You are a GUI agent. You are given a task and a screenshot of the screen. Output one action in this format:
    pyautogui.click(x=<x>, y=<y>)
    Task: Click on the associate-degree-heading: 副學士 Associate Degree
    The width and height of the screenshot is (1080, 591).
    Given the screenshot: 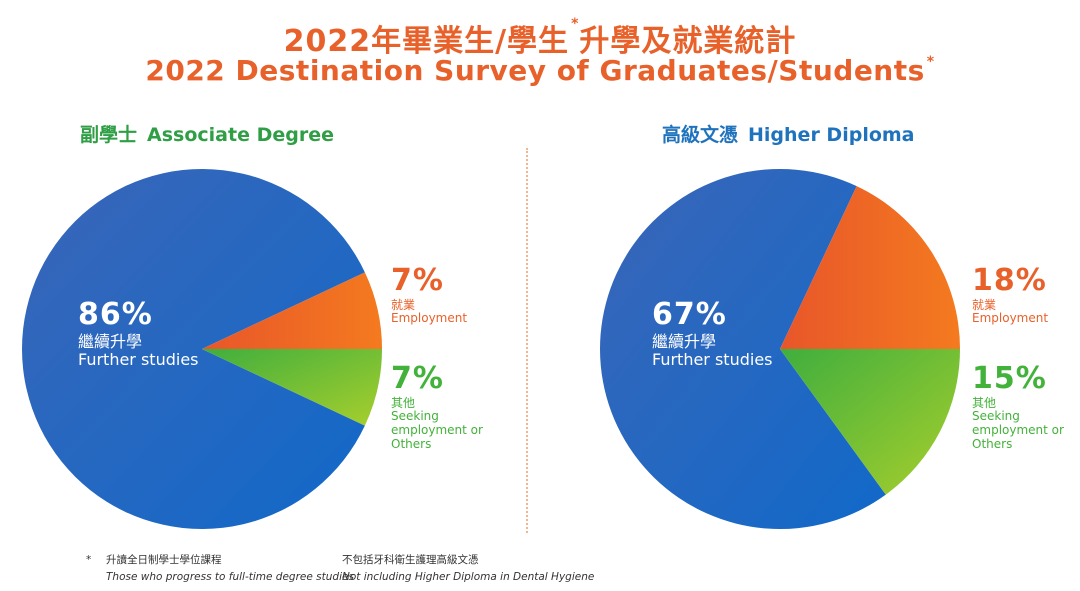 What is the action you would take?
    pyautogui.click(x=207, y=135)
    